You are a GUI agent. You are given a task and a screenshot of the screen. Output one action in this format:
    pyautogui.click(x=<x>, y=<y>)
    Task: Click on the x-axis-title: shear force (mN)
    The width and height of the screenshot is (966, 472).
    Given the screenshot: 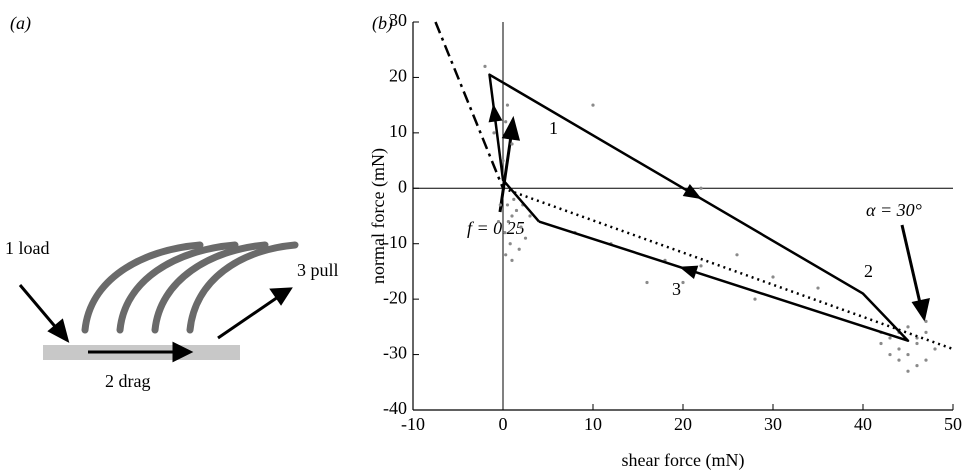 What is the action you would take?
    pyautogui.click(x=683, y=460)
    